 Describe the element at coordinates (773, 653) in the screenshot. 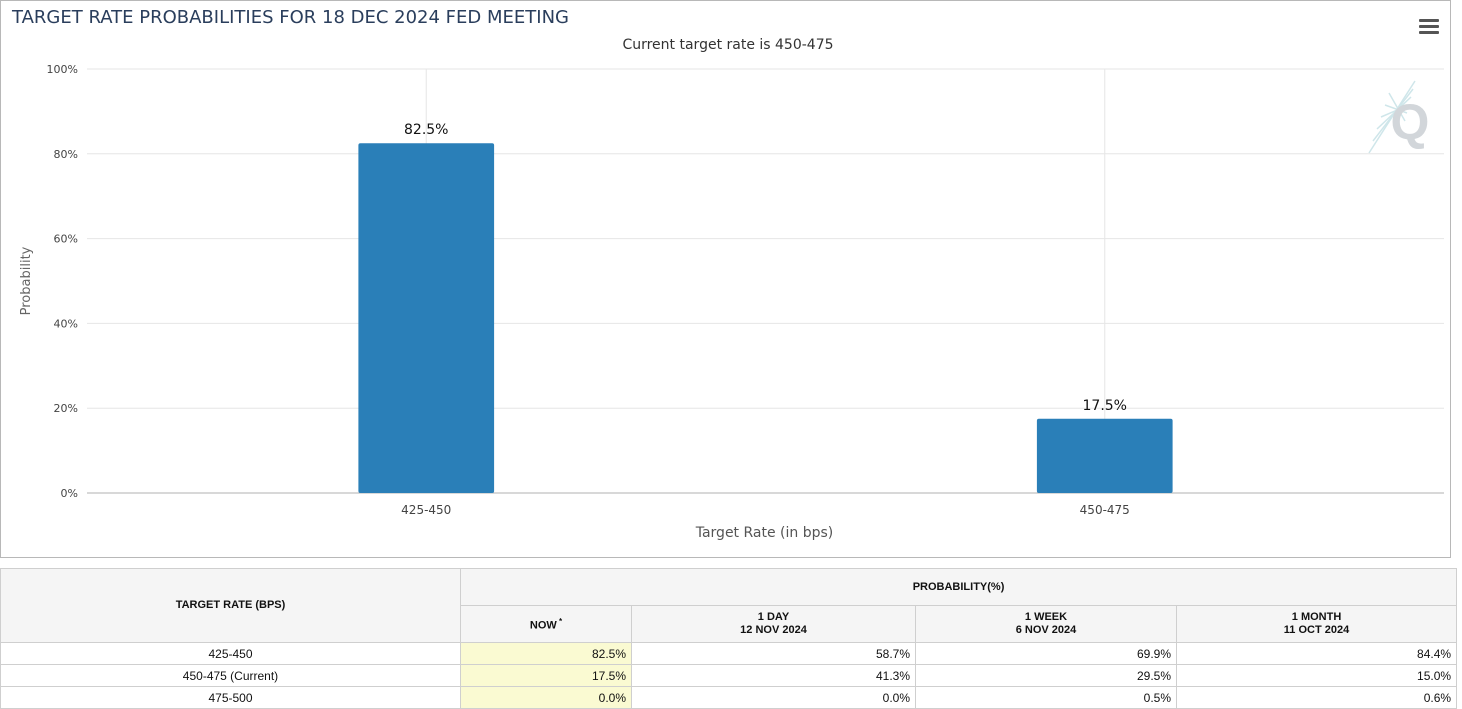

I see `probability-cell: 58.7%` at that location.